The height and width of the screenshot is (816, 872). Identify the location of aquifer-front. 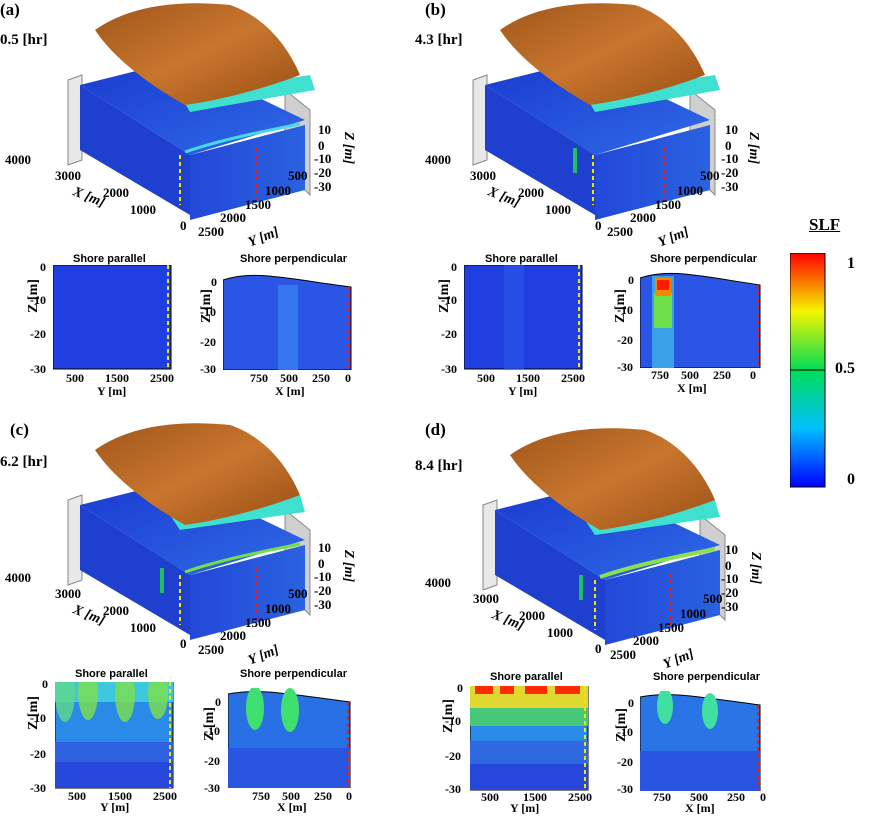
(247, 172).